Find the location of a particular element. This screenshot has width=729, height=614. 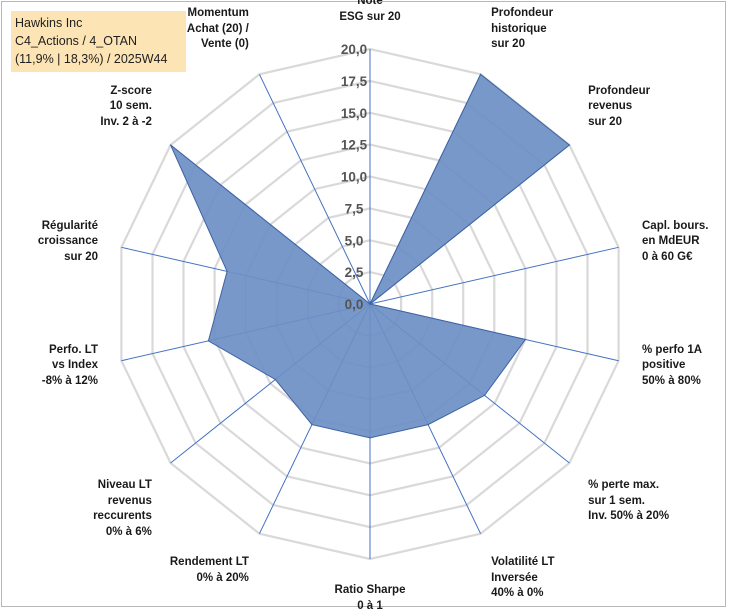

axis-label-line: Inv. 2 à -2 is located at coordinates (126, 123).